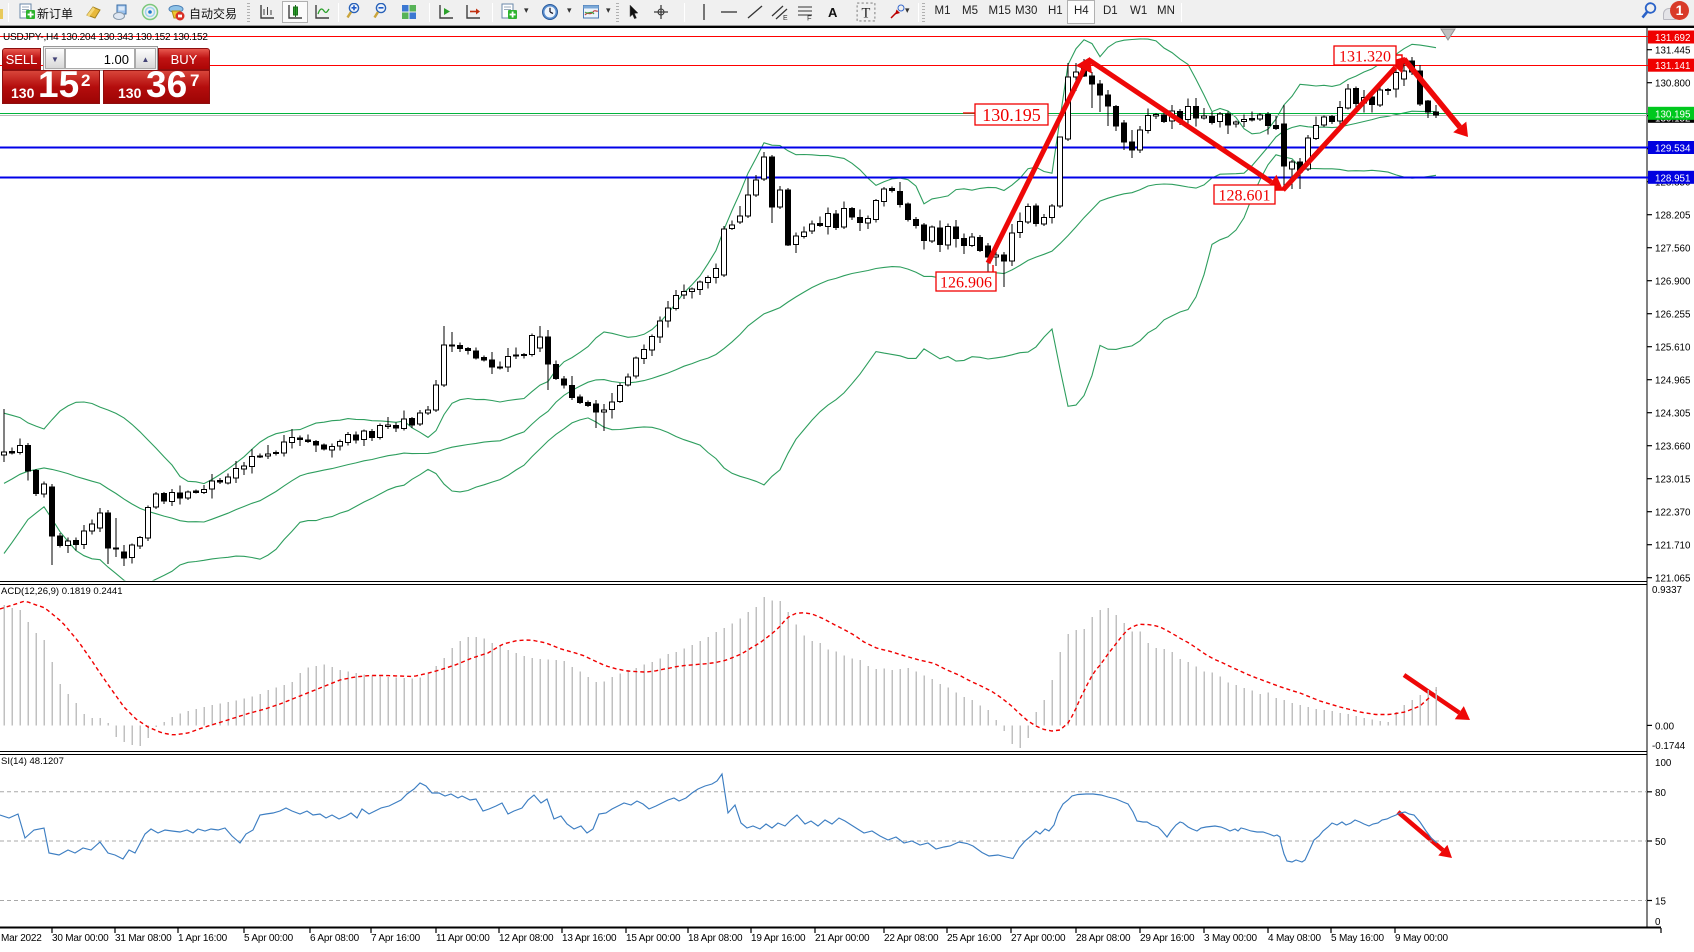 Image resolution: width=1694 pixels, height=952 pixels. What do you see at coordinates (1673, 447) in the screenshot?
I see `svg-text: 123.660` at bounding box center [1673, 447].